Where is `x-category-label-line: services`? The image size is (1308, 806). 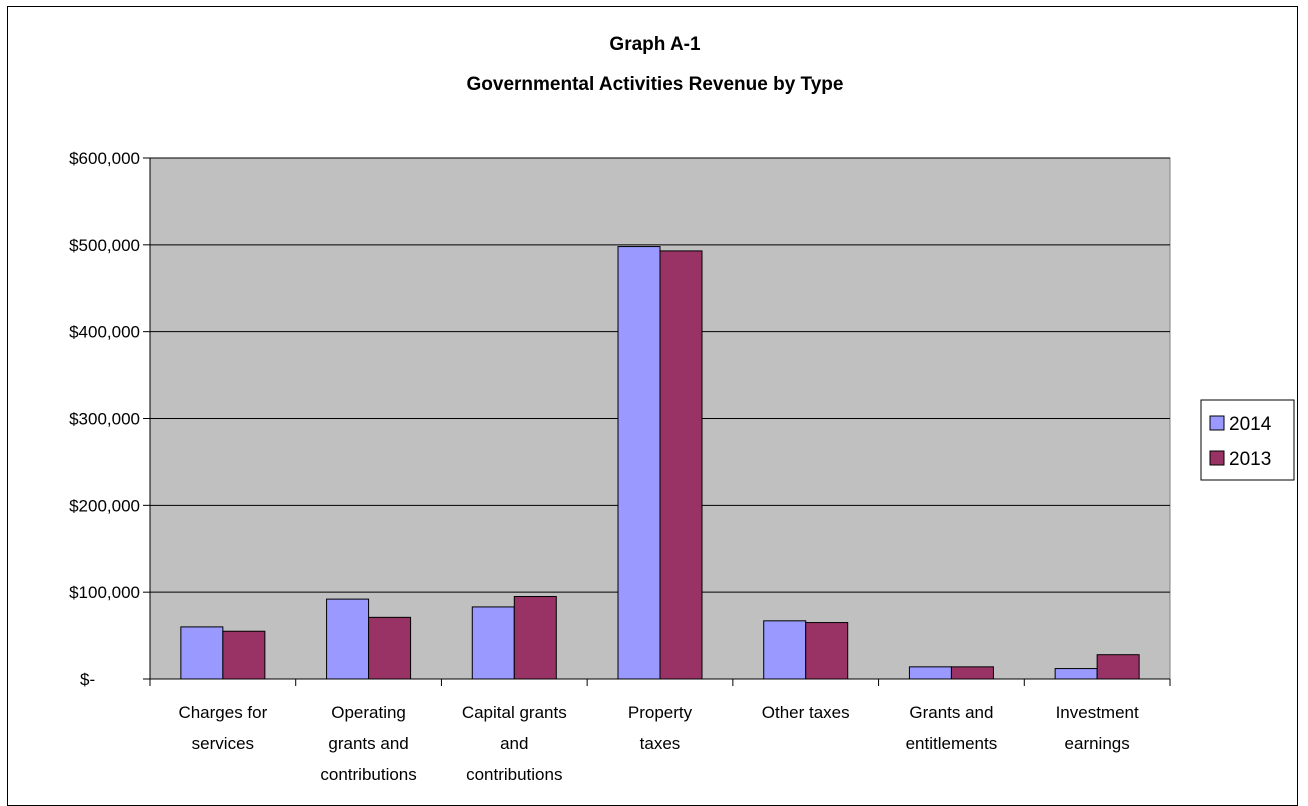
x-category-label-line: services is located at coordinates (223, 743).